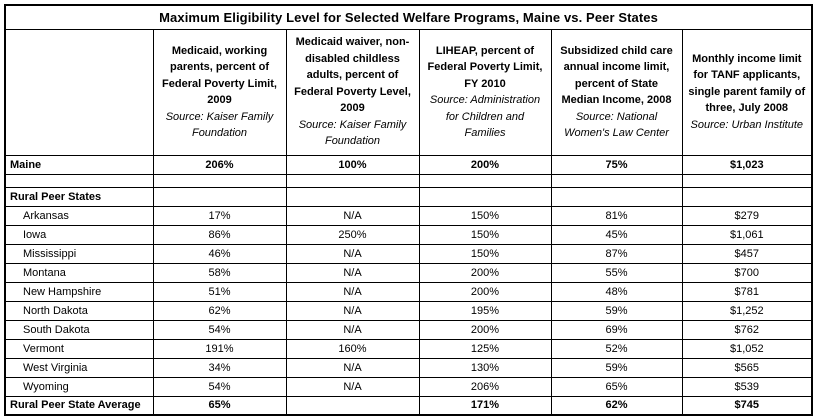  I want to click on cell-value: 130%, so click(485, 367).